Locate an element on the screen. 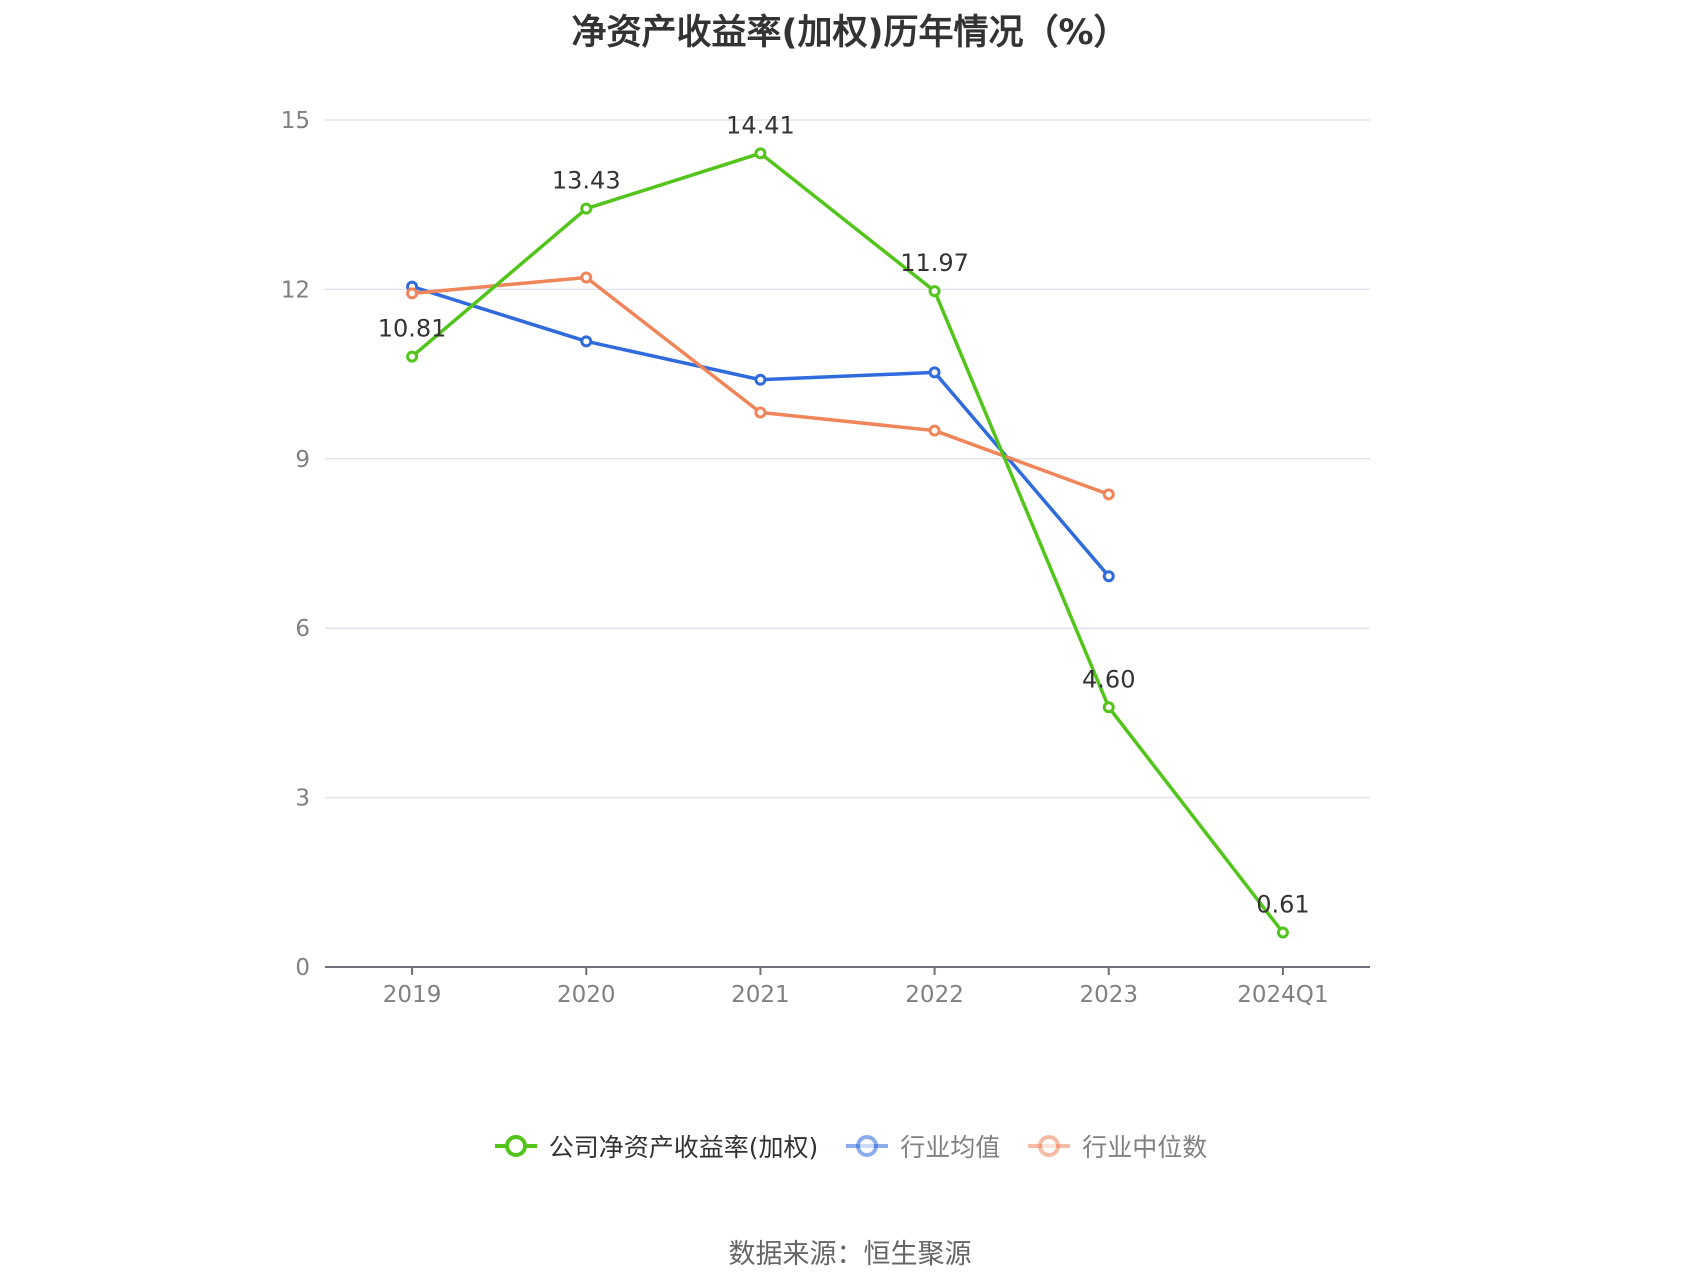 The width and height of the screenshot is (1700, 1274). data-label: 11.97 is located at coordinates (934, 263).